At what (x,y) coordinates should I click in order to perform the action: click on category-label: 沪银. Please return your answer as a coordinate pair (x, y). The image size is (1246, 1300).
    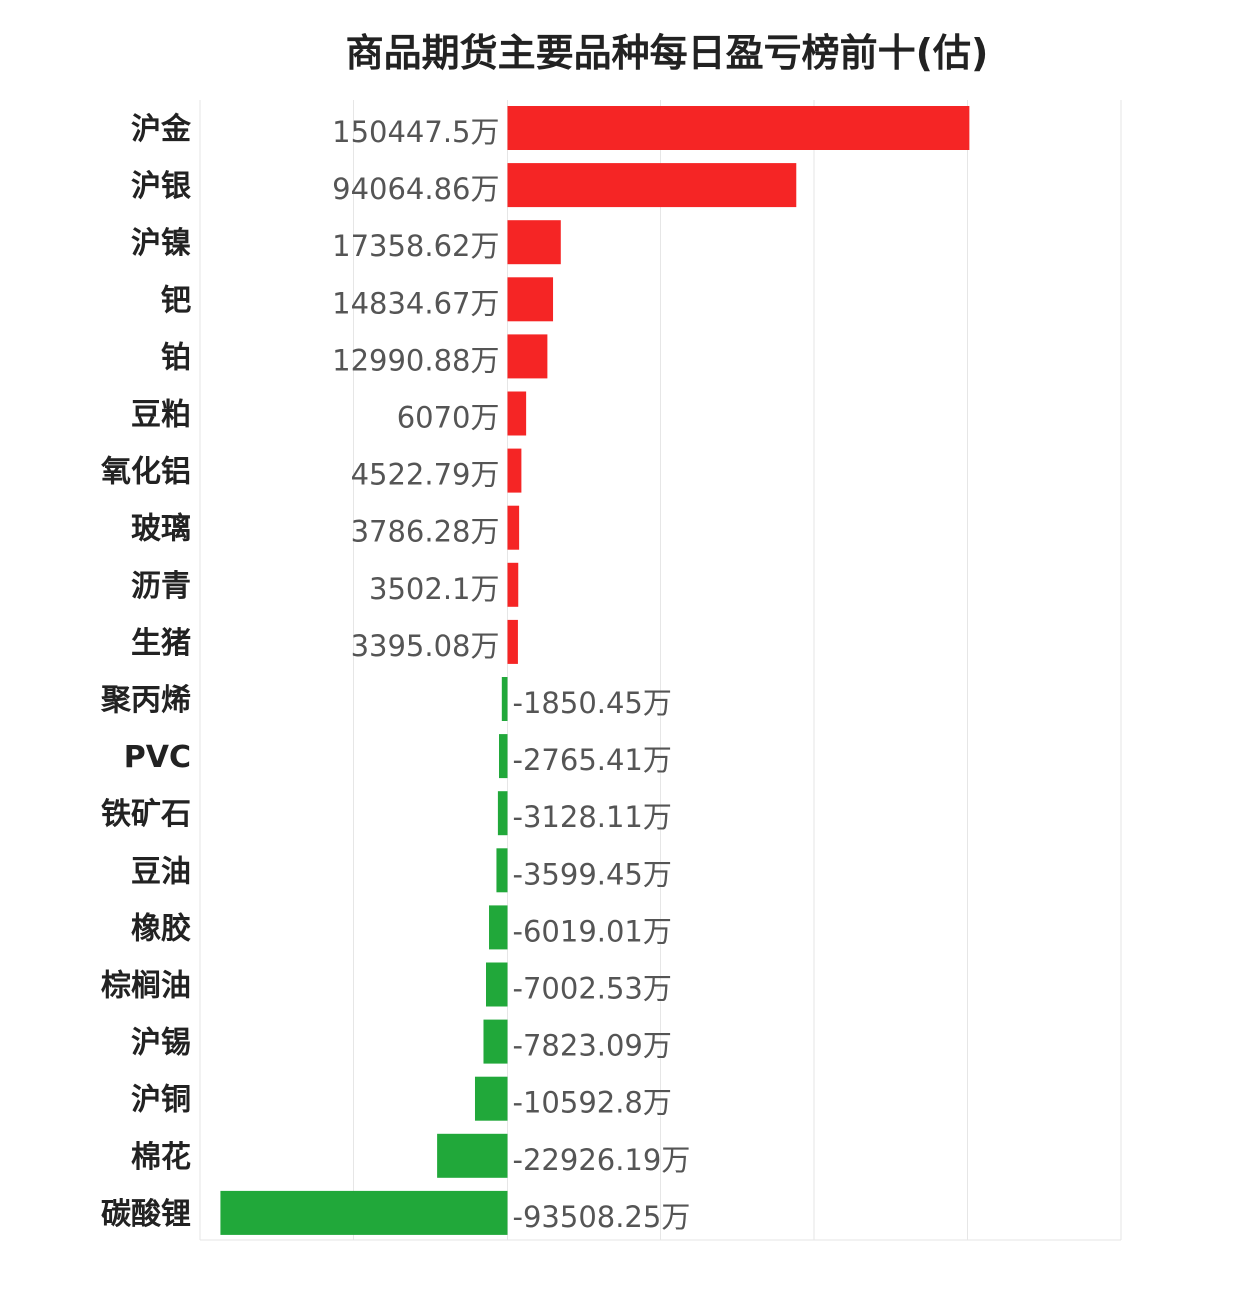
    Looking at the image, I should click on (161, 186).